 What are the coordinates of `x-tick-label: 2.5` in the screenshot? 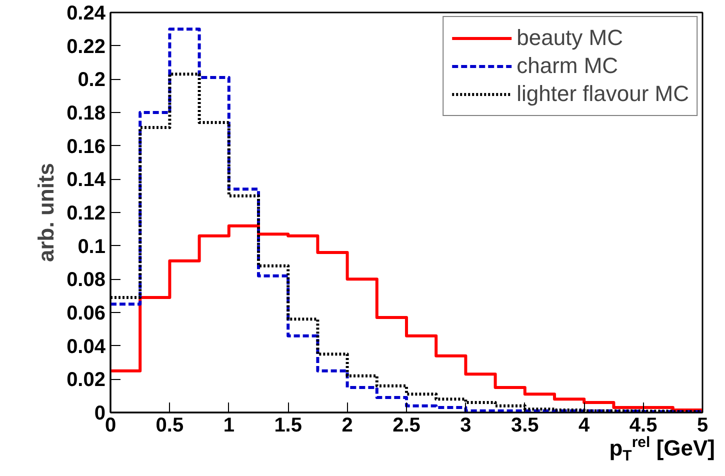 It's located at (406, 425).